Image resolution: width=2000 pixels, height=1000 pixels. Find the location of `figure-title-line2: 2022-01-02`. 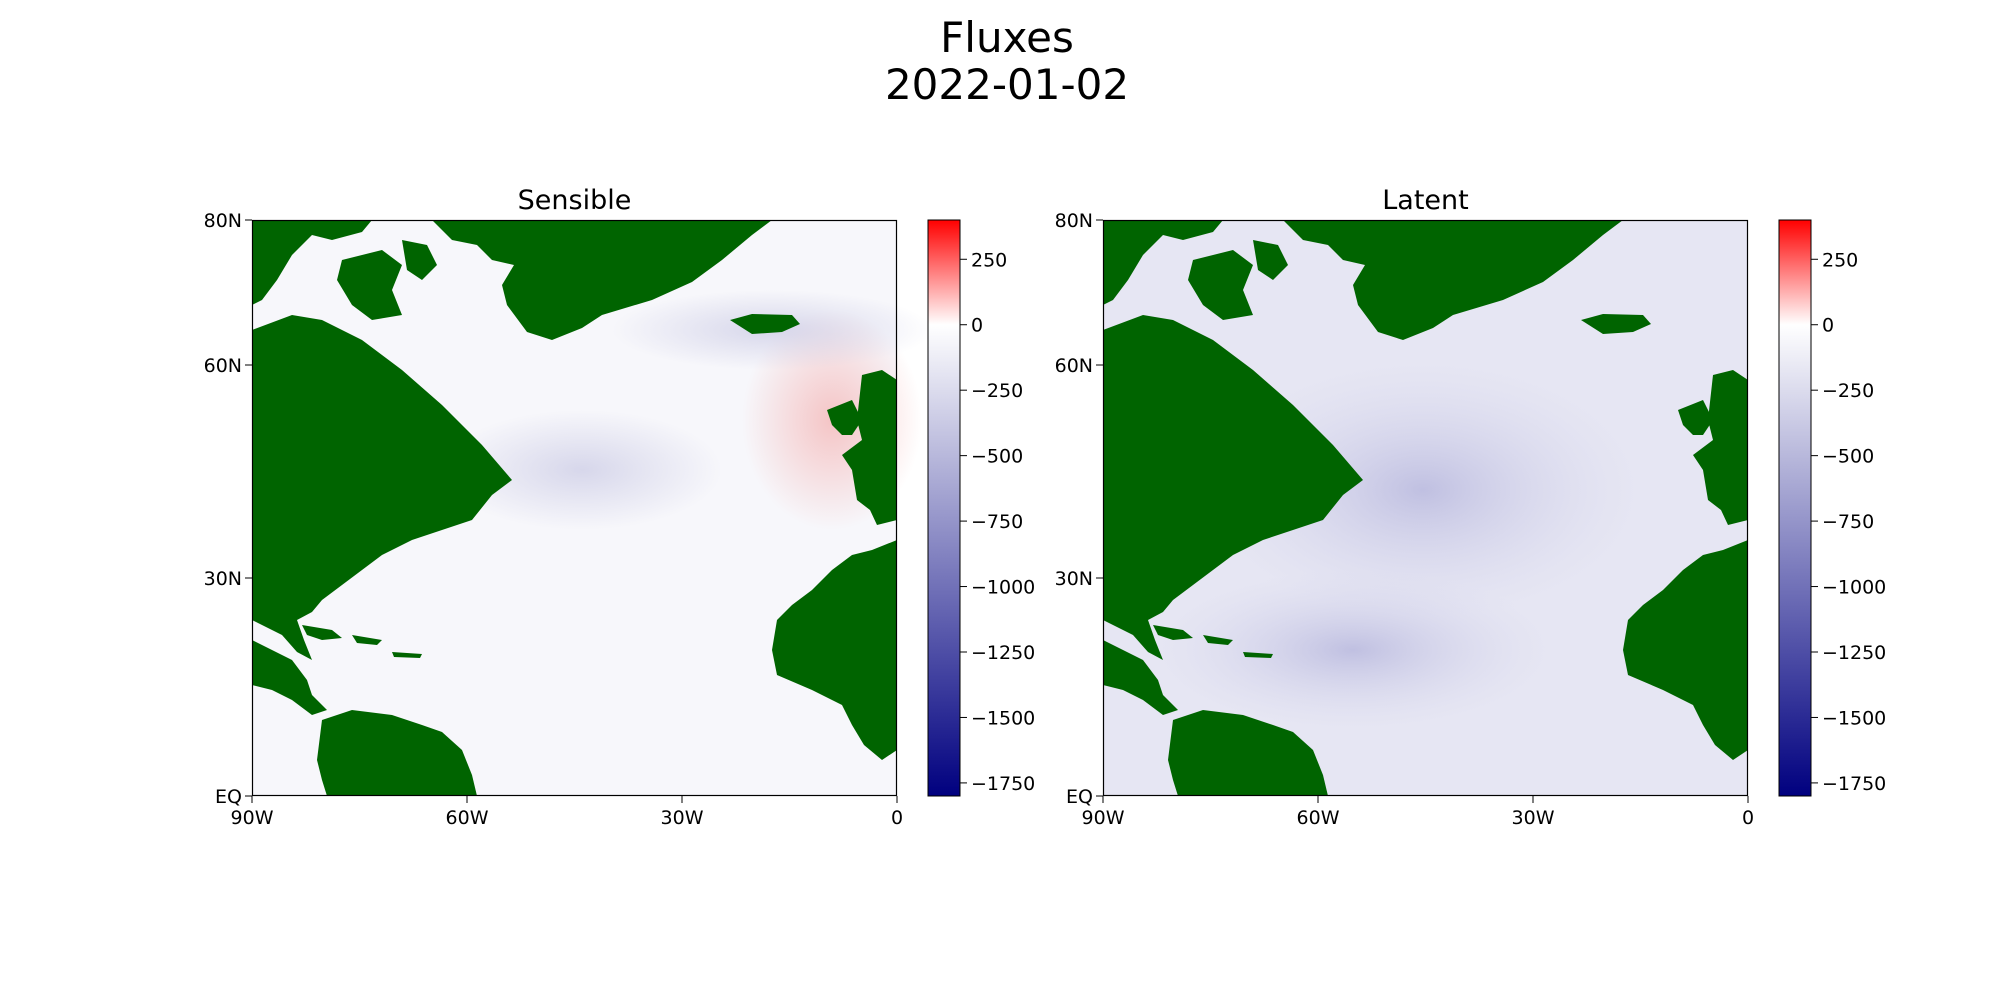

figure-title-line2: 2022-01-02 is located at coordinates (1007, 84).